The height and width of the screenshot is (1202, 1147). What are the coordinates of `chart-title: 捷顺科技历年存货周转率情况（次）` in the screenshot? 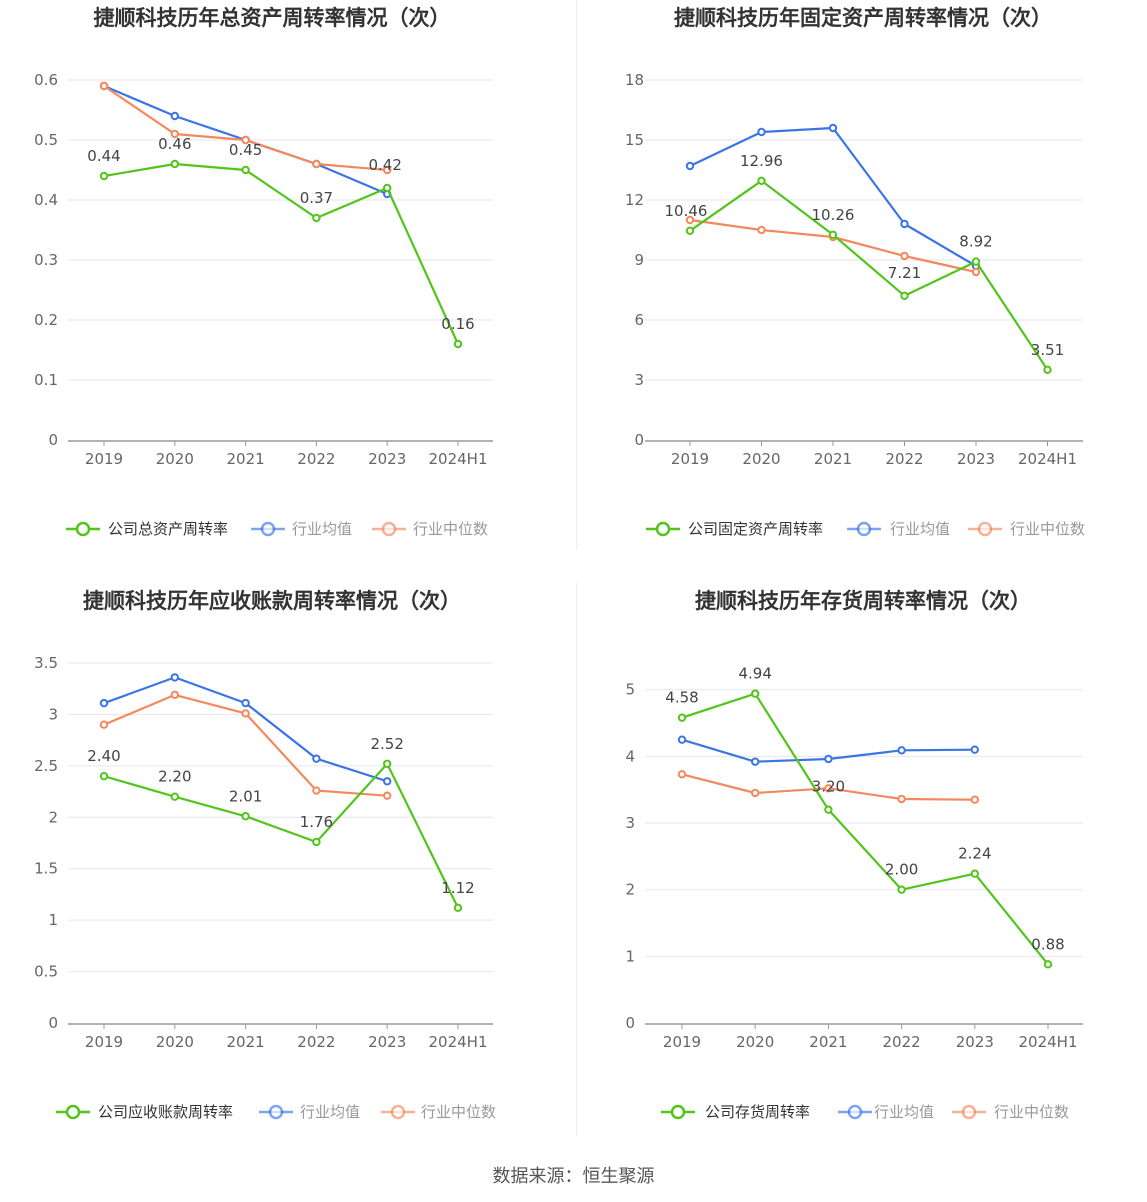 It's located at (863, 601).